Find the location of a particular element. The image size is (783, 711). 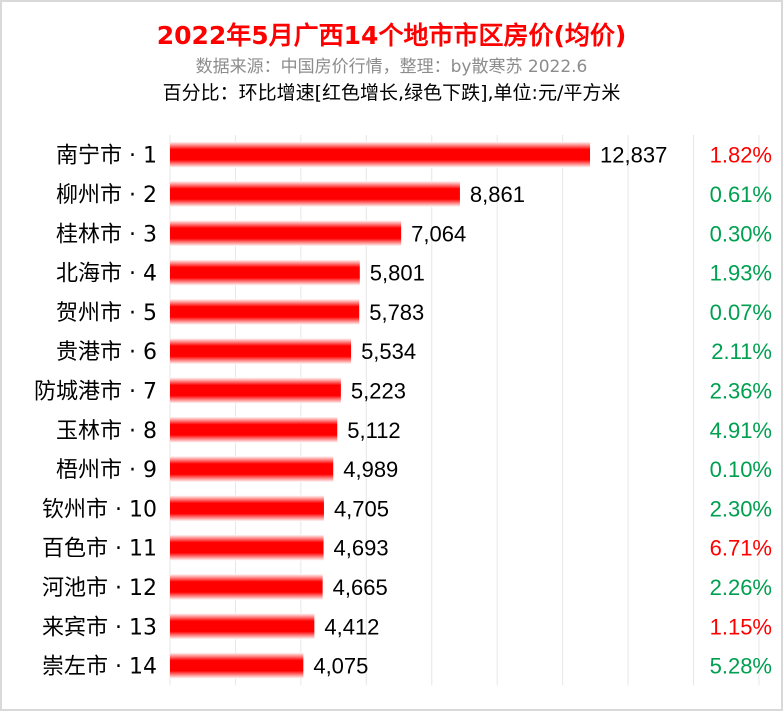

category-label: 柳州市 · 2 is located at coordinates (106, 195).